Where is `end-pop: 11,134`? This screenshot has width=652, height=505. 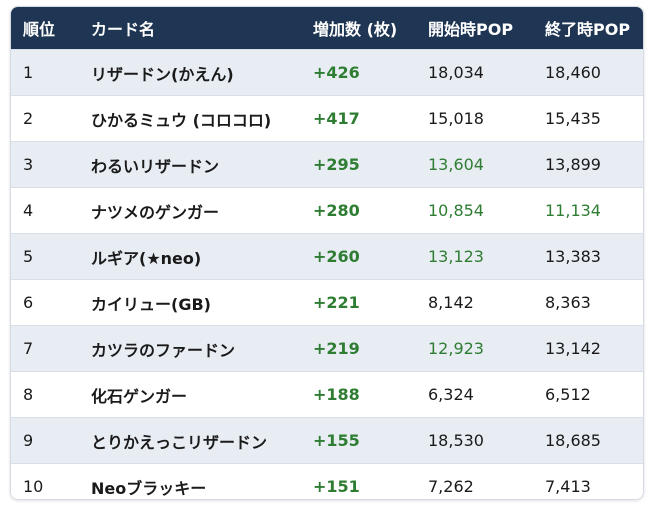
end-pop: 11,134 is located at coordinates (573, 210).